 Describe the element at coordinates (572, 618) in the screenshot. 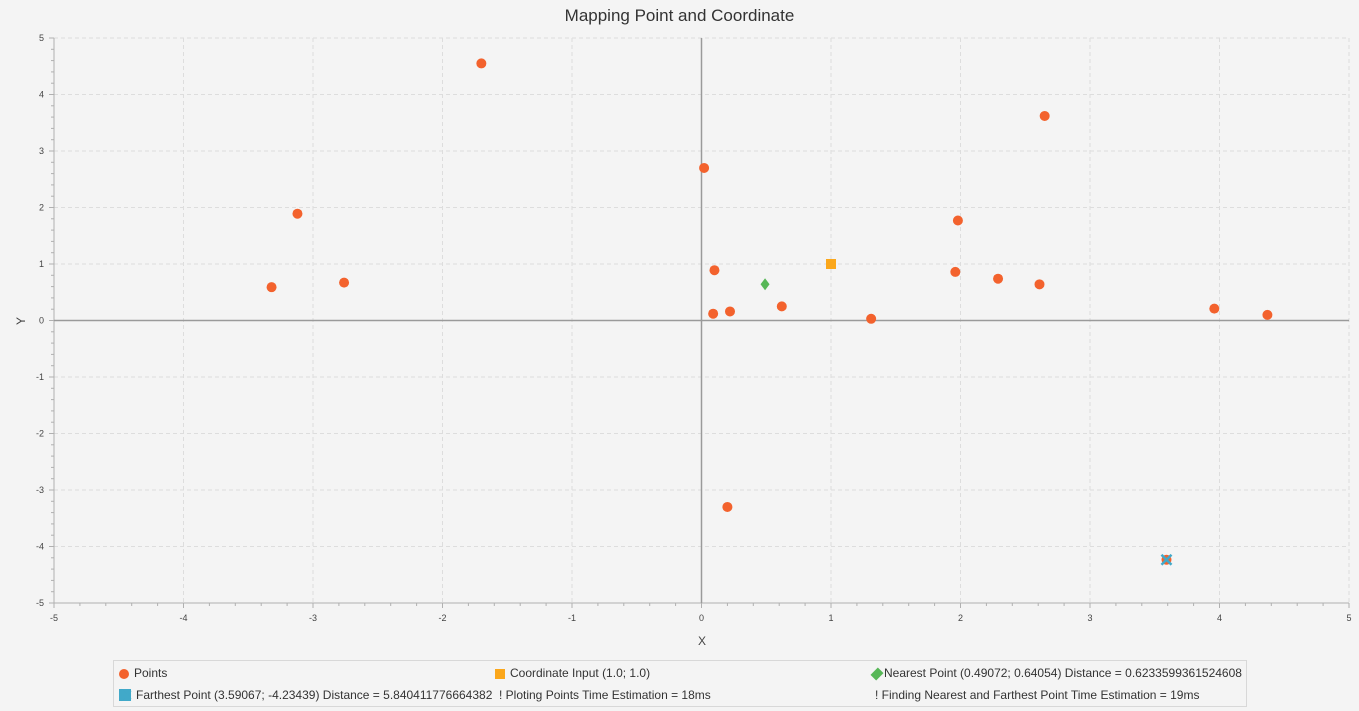

I see `x-tick-label: -1` at that location.